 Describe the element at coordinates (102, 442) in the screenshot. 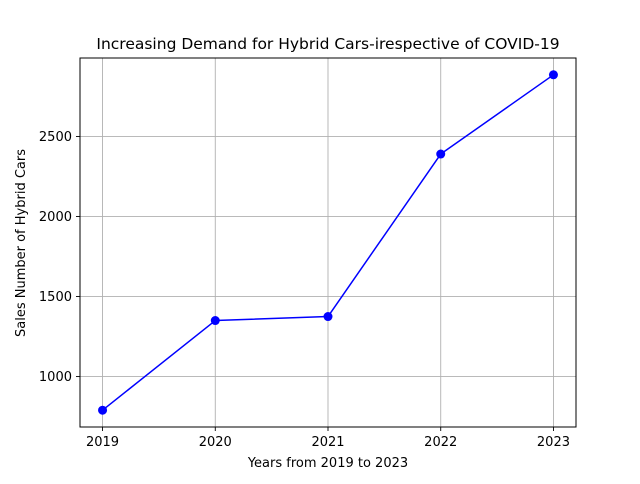

I see `x-tick-label: 2019` at that location.